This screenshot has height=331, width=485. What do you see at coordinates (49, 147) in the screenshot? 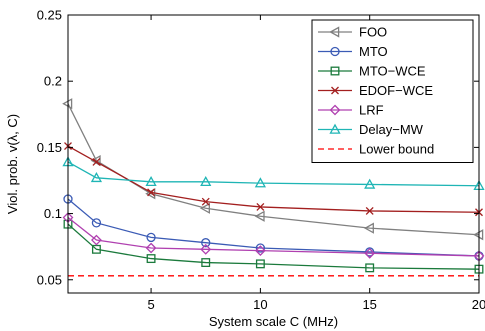
I see `y-tick-label: 0.15` at bounding box center [49, 147].